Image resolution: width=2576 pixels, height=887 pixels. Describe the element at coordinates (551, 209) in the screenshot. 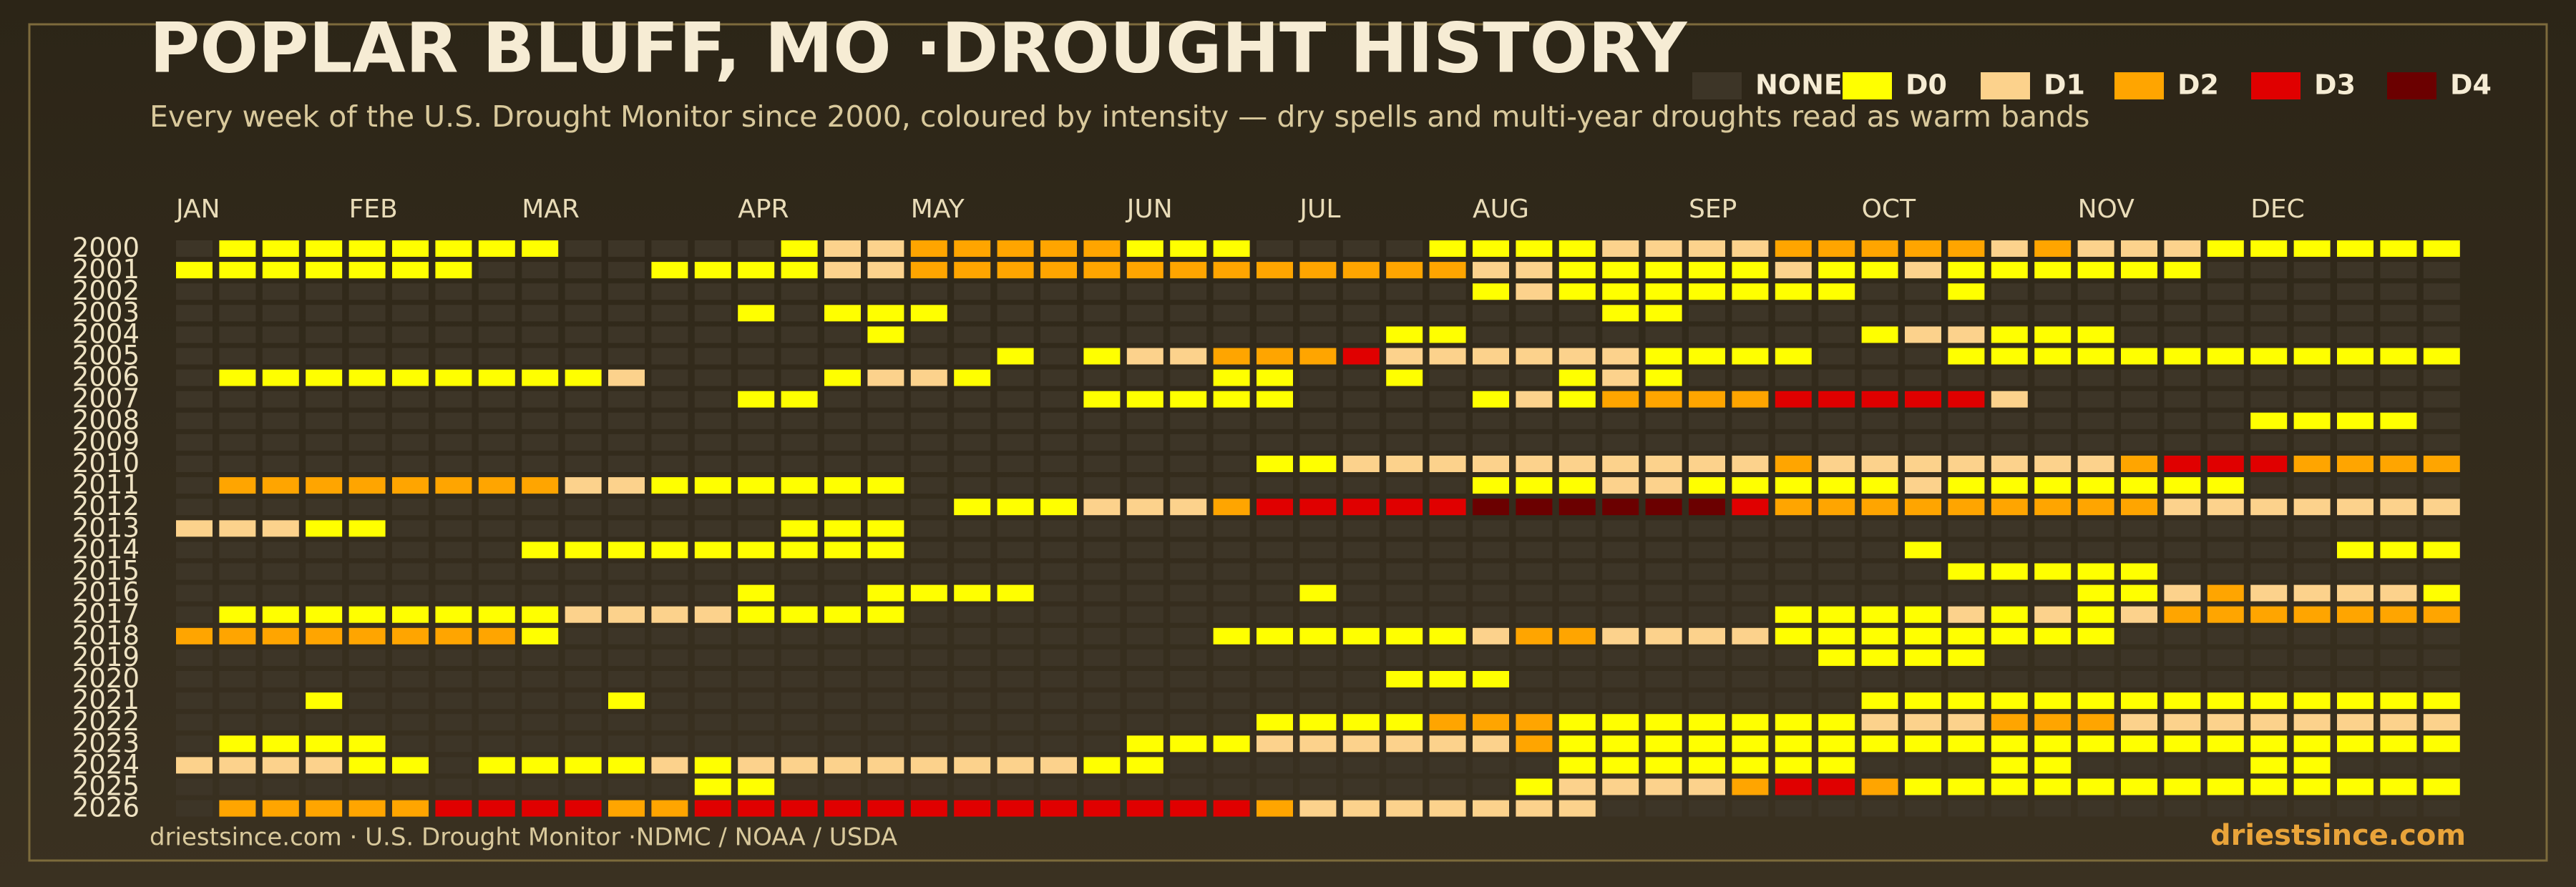

I see `month-label: MAR` at that location.